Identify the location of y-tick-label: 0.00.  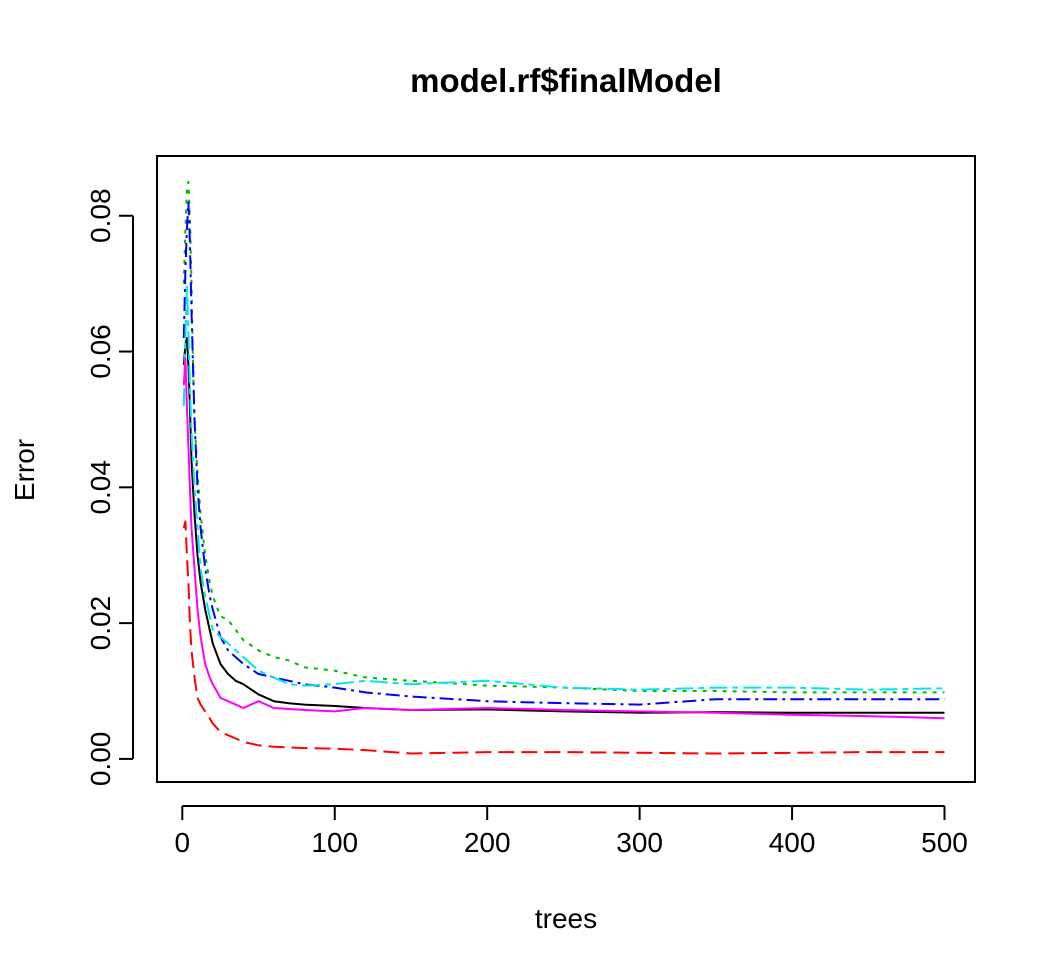
(100, 759).